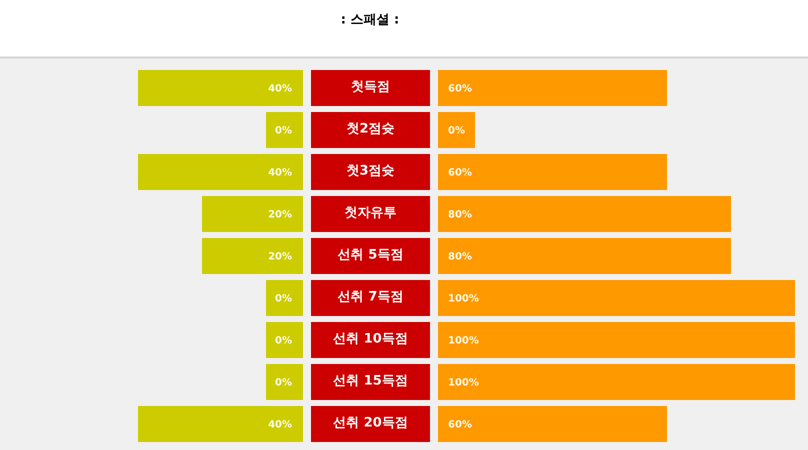 Image resolution: width=808 pixels, height=450 pixels. Describe the element at coordinates (370, 129) in the screenshot. I see `category-label: 첫2점슛` at that location.